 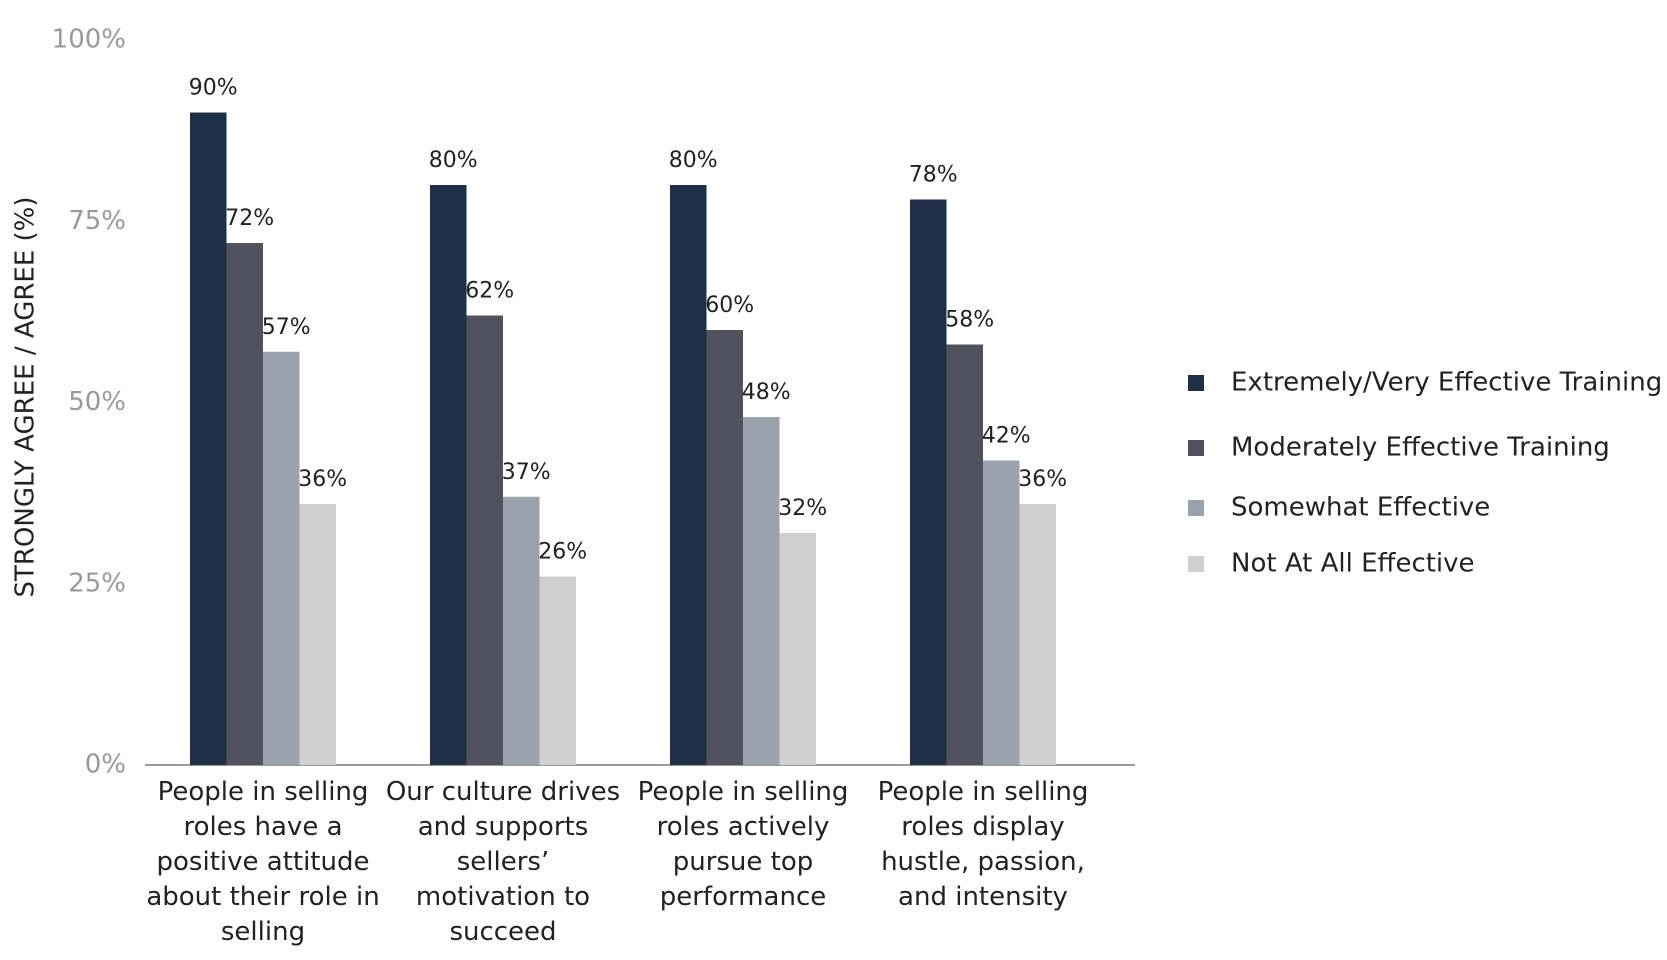 What do you see at coordinates (97, 583) in the screenshot?
I see `y-tick-label: 25%` at bounding box center [97, 583].